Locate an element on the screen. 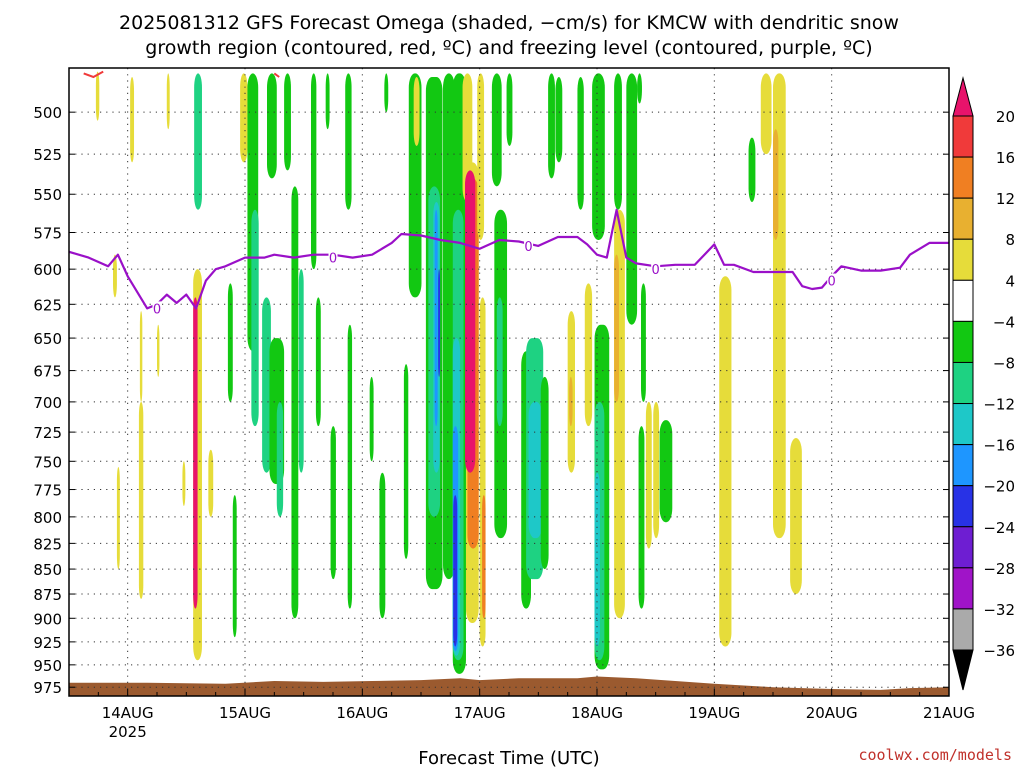 This screenshot has height=768, width=1024. y-tick-label-650: 650 is located at coordinates (47, 339).